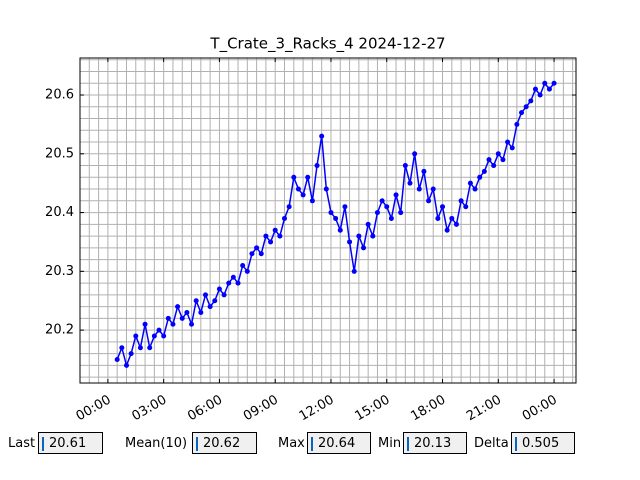 This screenshot has height=480, width=640. I want to click on x-tick-label: 21:00, so click(484, 409).